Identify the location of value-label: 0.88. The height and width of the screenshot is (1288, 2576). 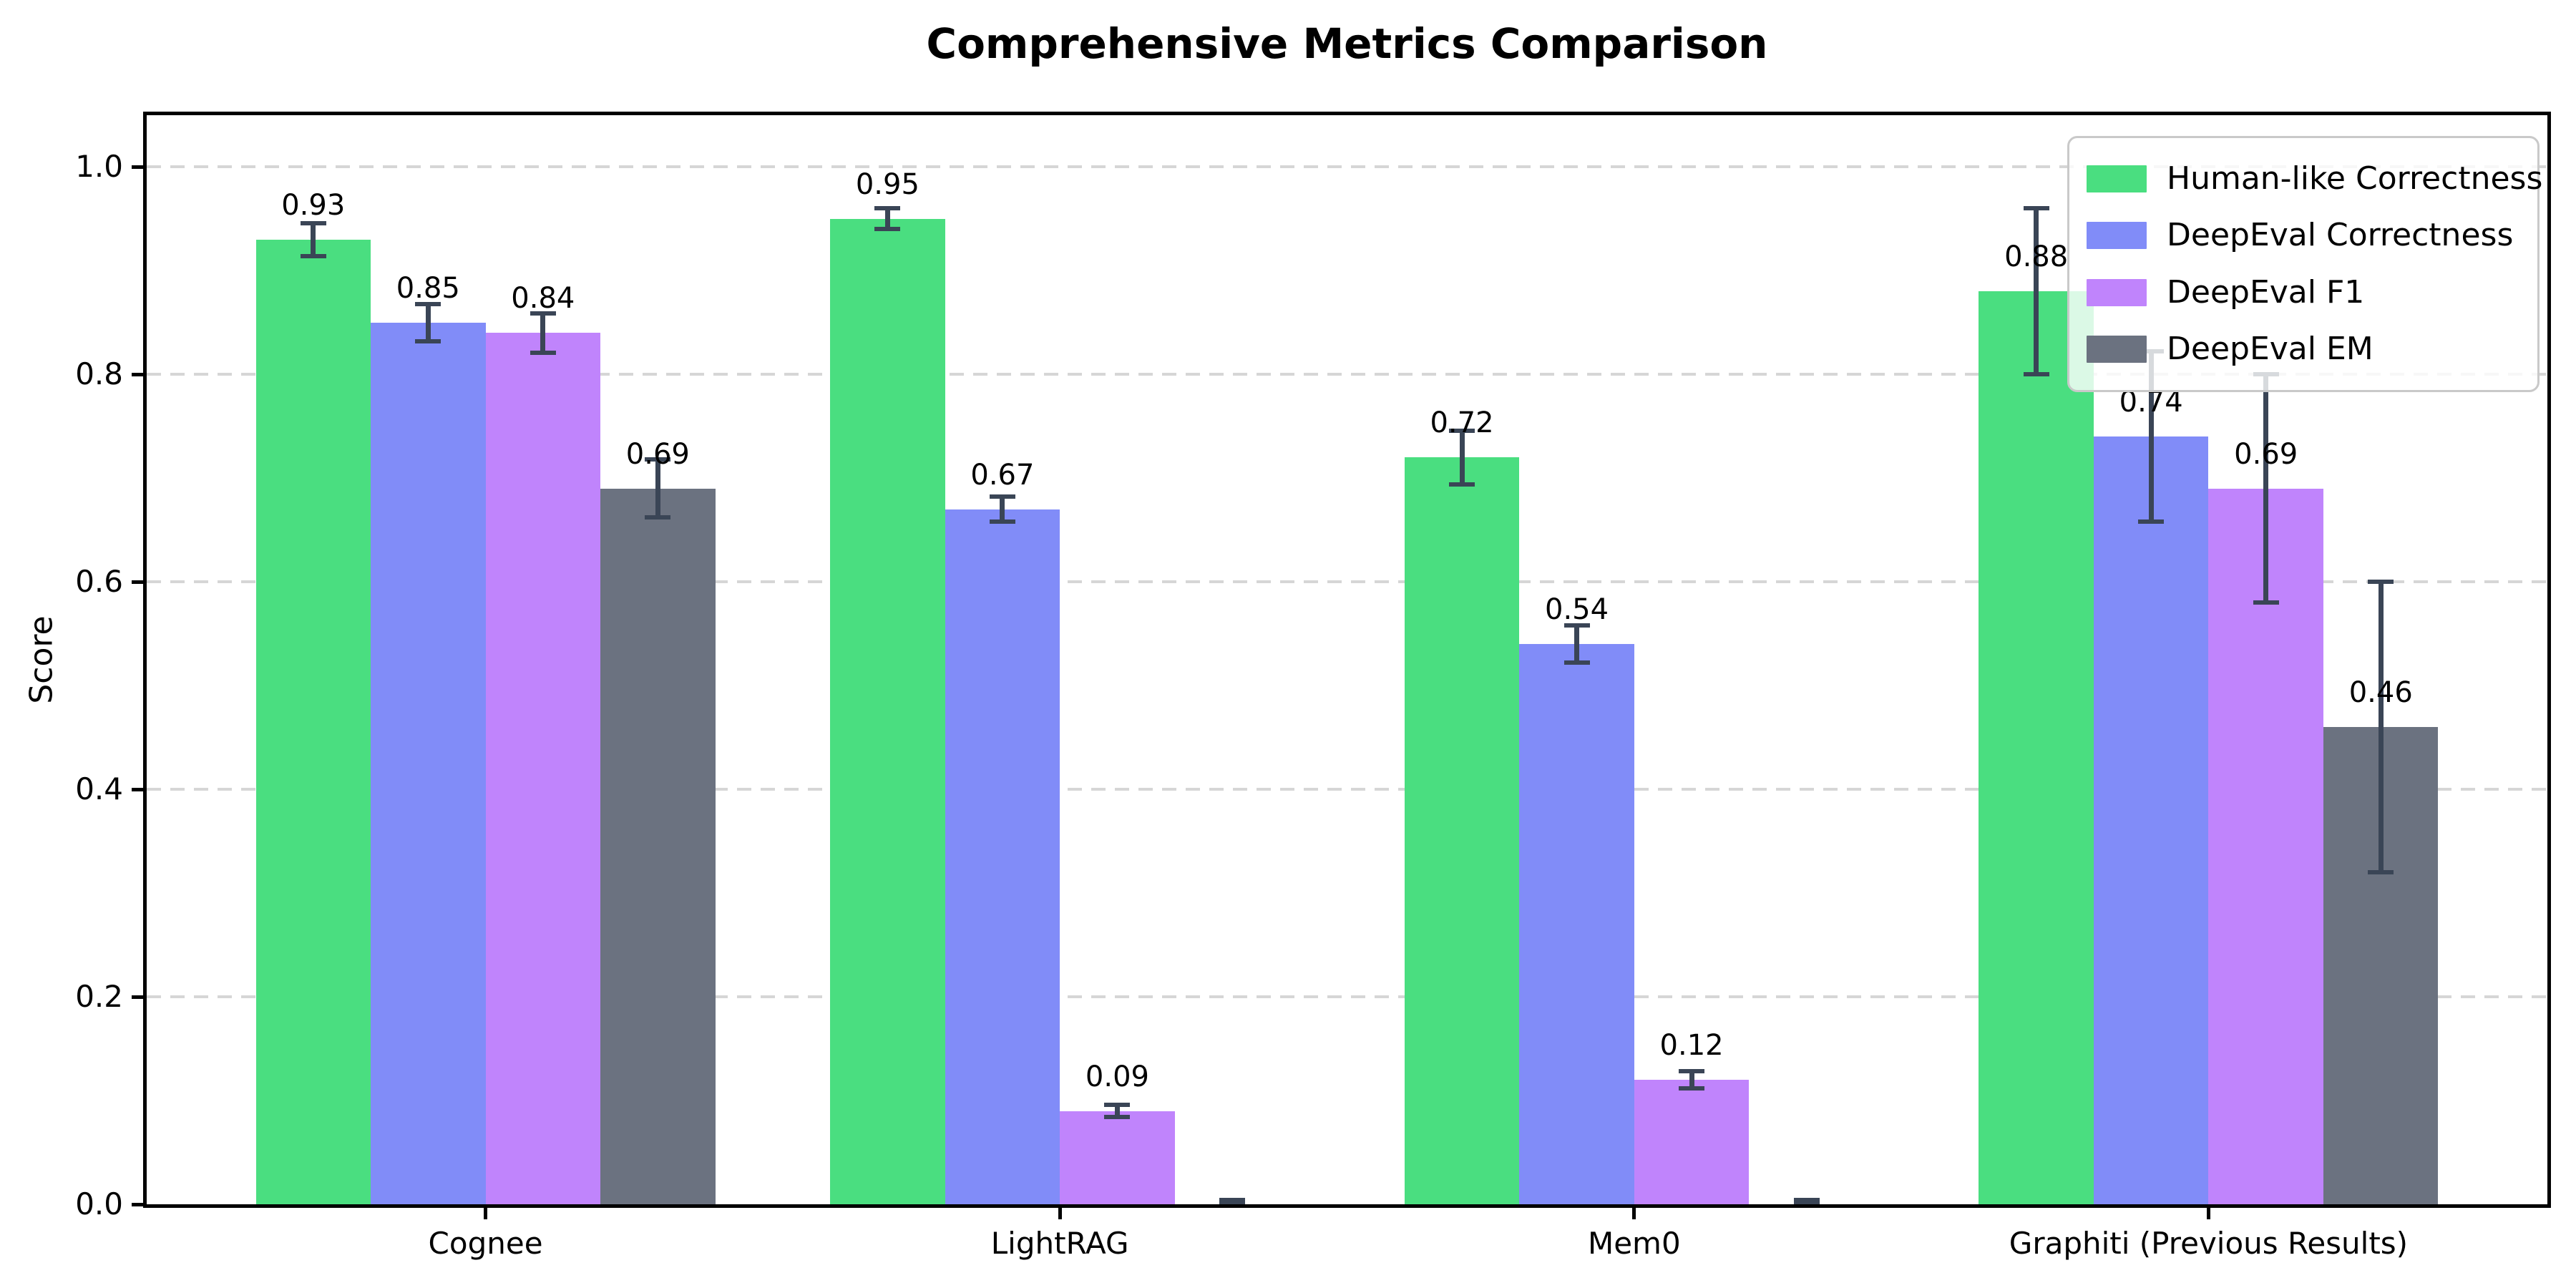
(2036, 257).